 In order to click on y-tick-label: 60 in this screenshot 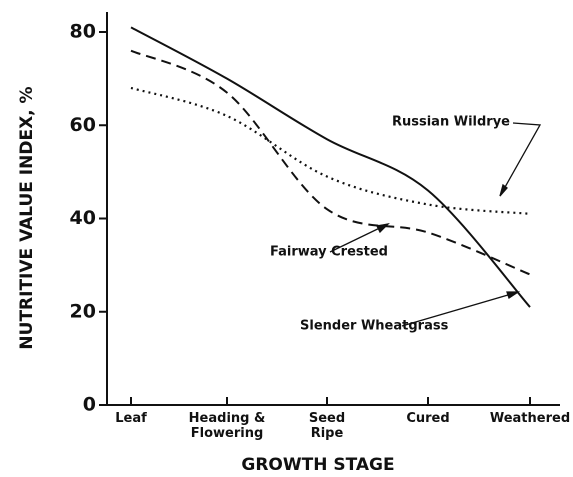, I will do `click(83, 125)`.